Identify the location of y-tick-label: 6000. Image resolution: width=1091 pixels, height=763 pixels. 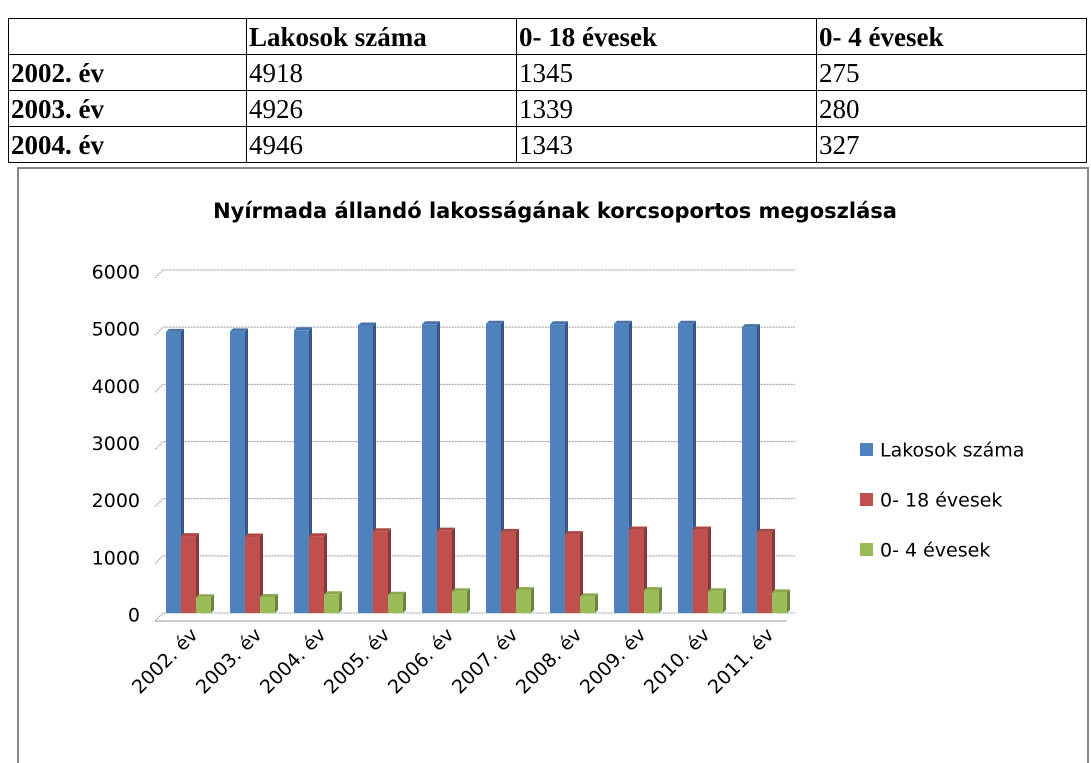
(116, 273).